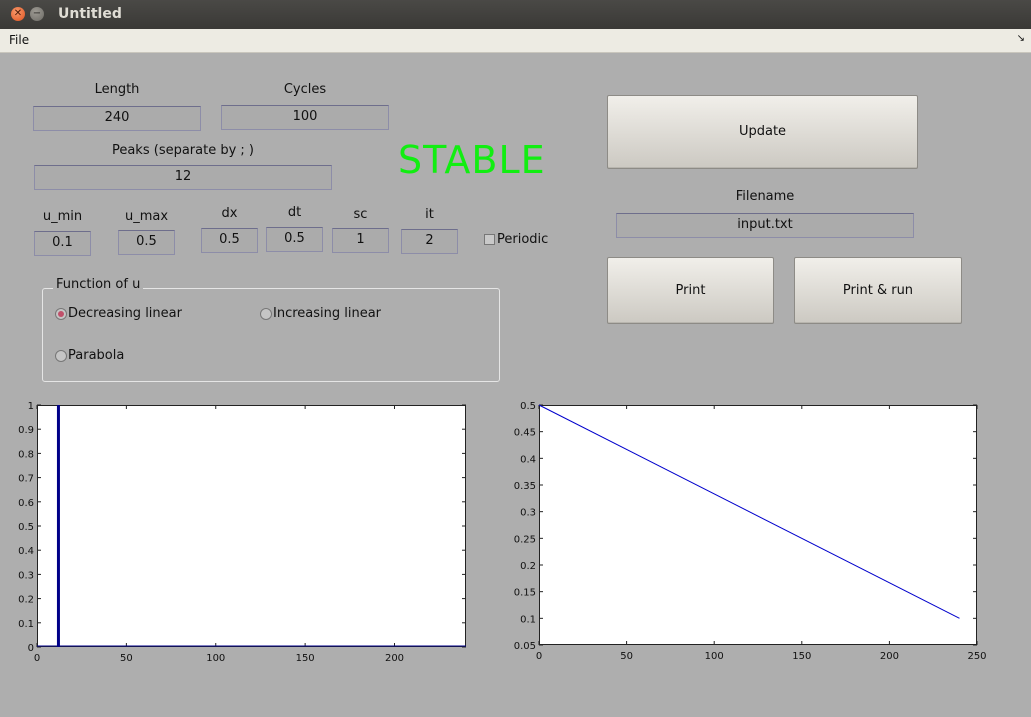  I want to click on minimize-window-icon: −, so click(37, 14).